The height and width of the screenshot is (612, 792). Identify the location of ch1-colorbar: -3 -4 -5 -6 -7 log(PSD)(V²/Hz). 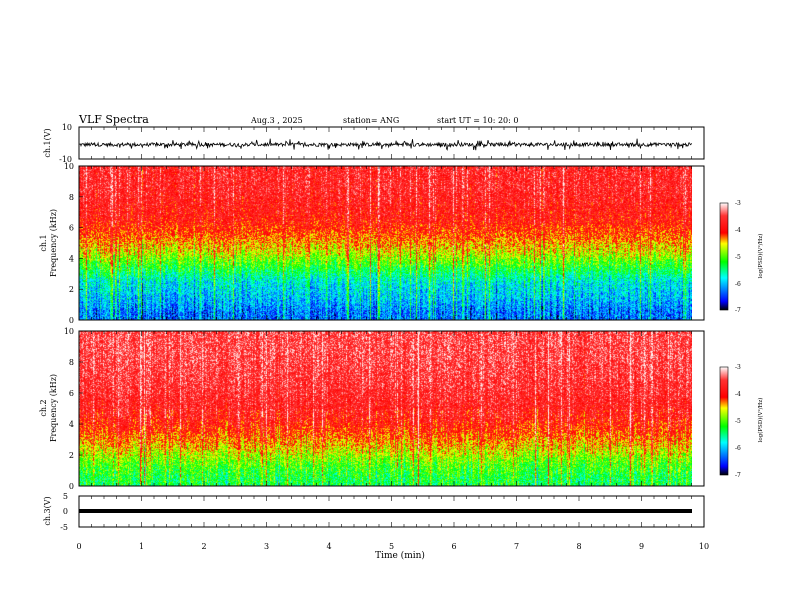
(741, 257).